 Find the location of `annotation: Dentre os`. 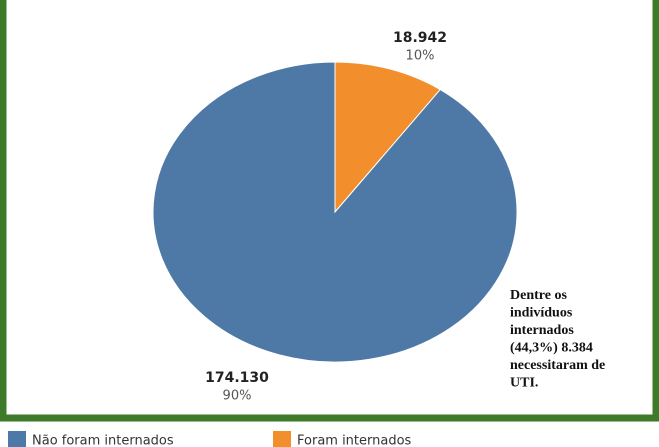

annotation: Dentre os is located at coordinates (538, 295).